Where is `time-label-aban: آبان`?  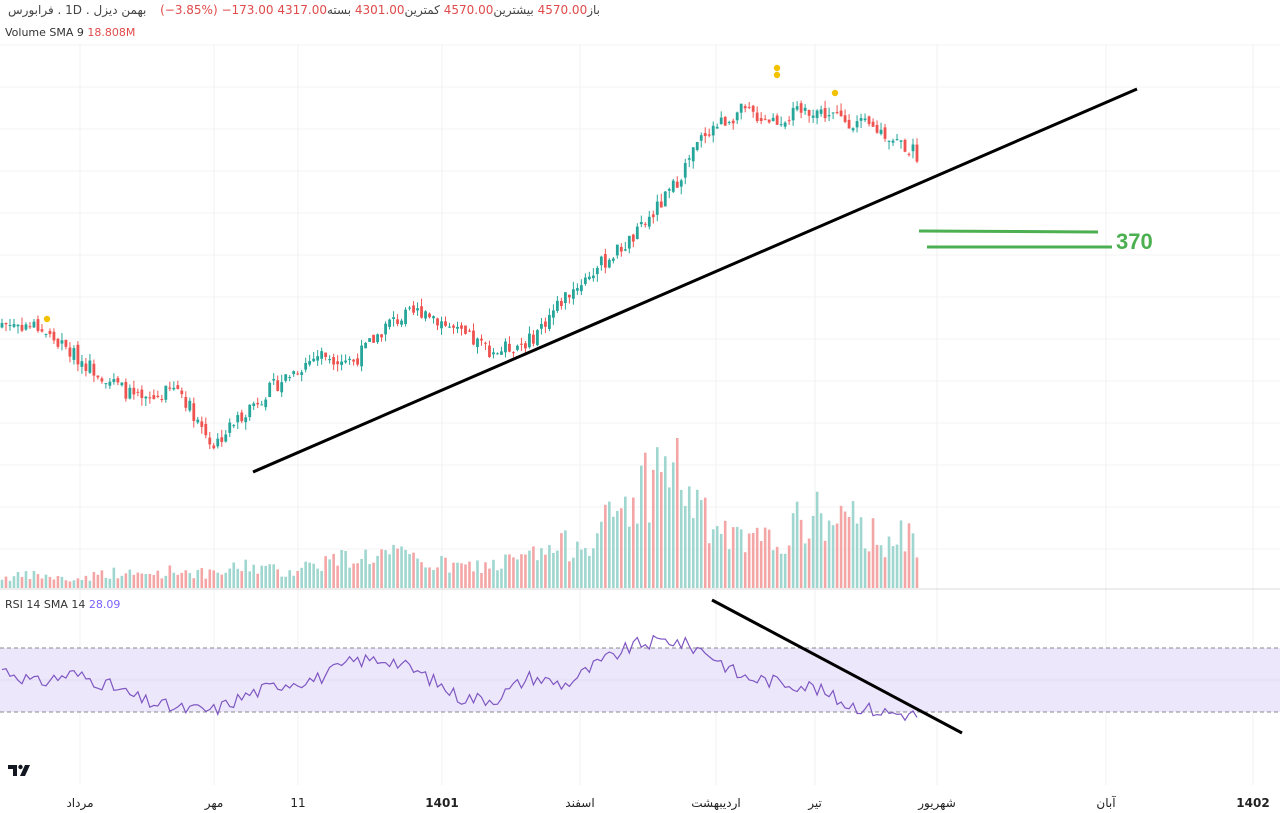 time-label-aban: آبان is located at coordinates (1106, 803).